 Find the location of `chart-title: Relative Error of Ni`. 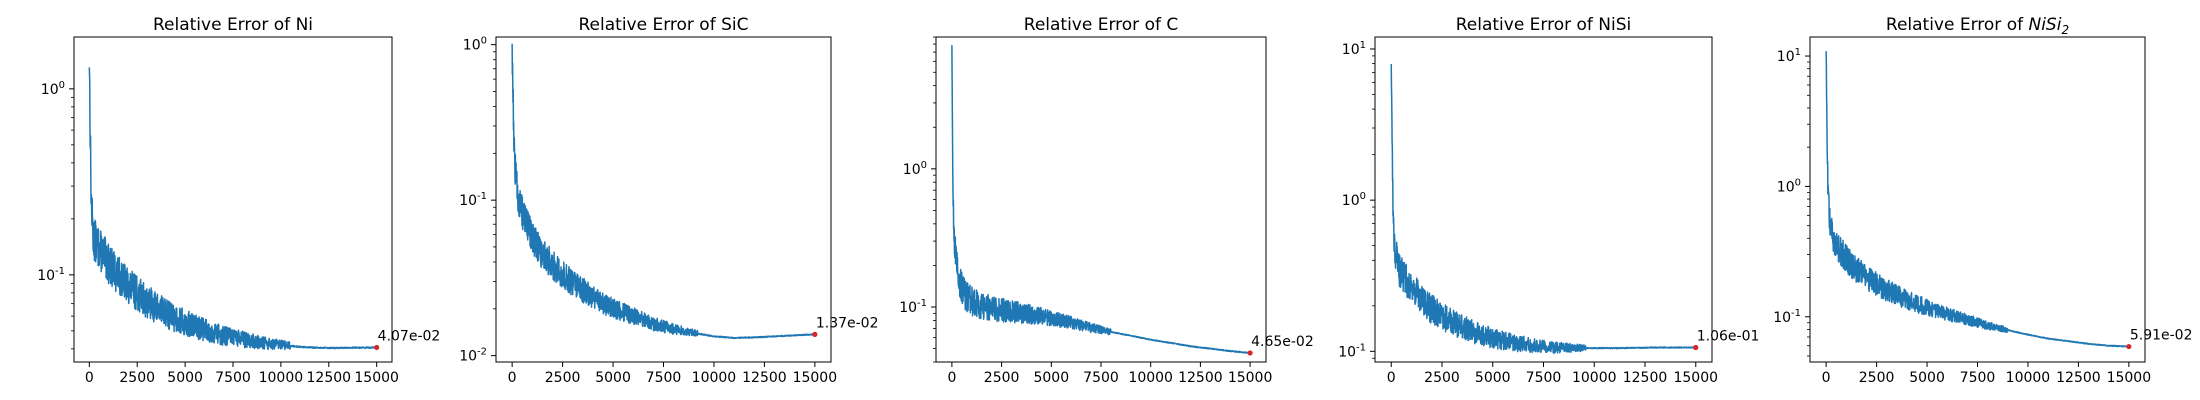

chart-title: Relative Error of Ni is located at coordinates (233, 25).